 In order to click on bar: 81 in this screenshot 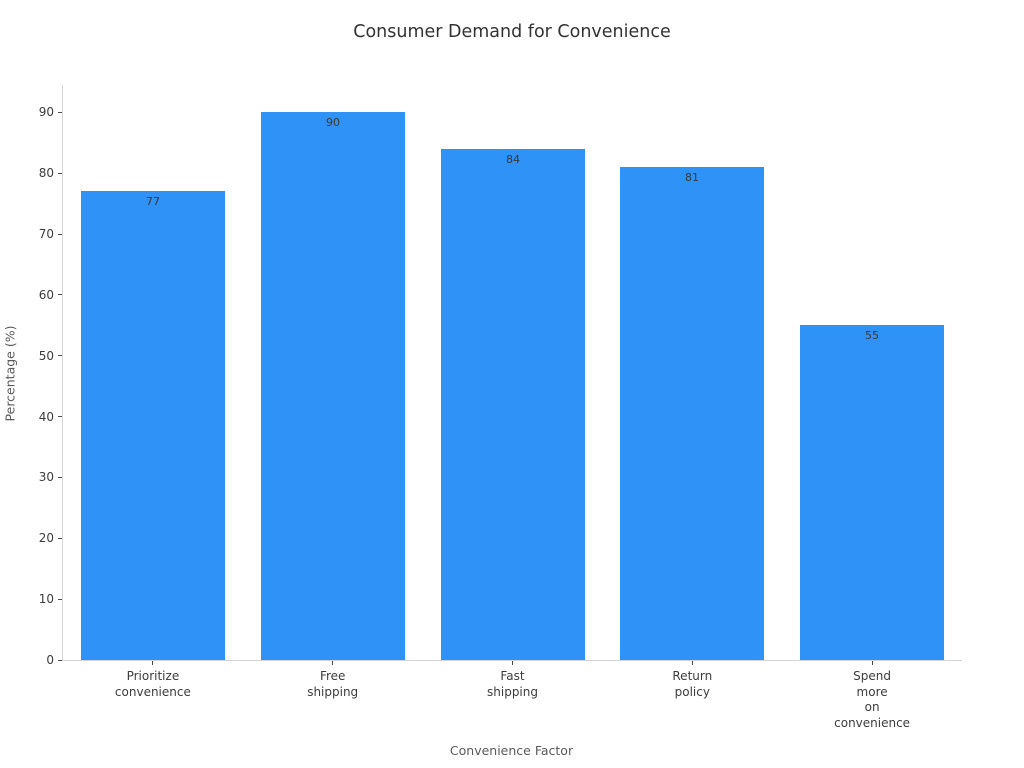, I will do `click(692, 413)`.